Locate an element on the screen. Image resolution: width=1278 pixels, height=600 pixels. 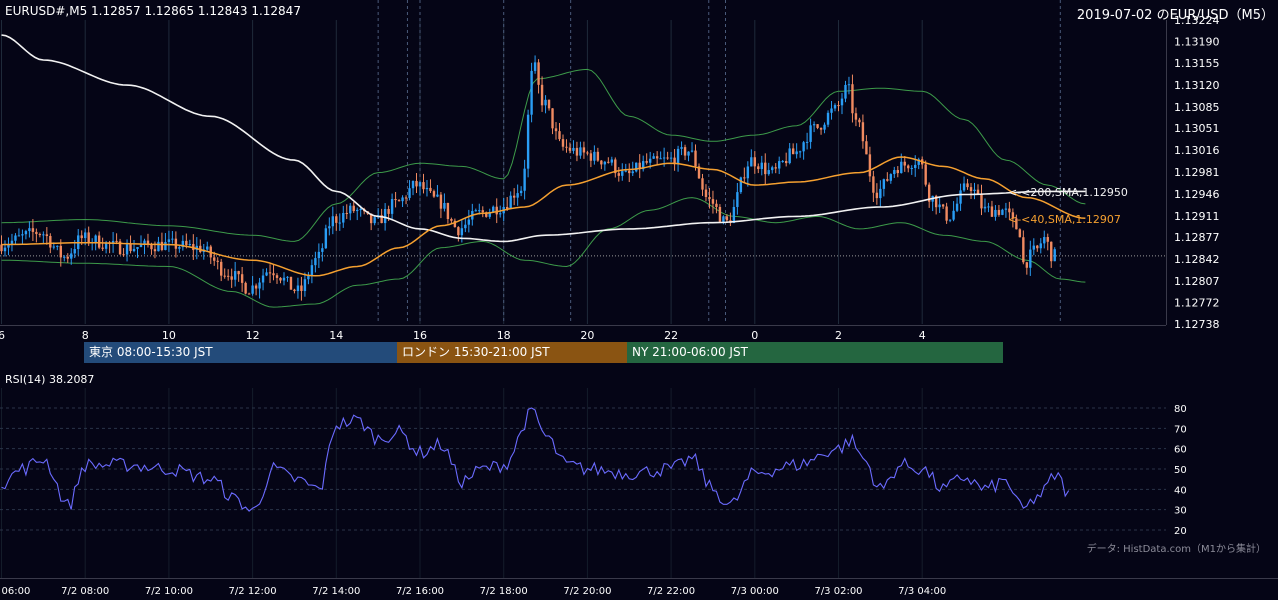
y-tick-label: 1.12738 is located at coordinates (1197, 324).